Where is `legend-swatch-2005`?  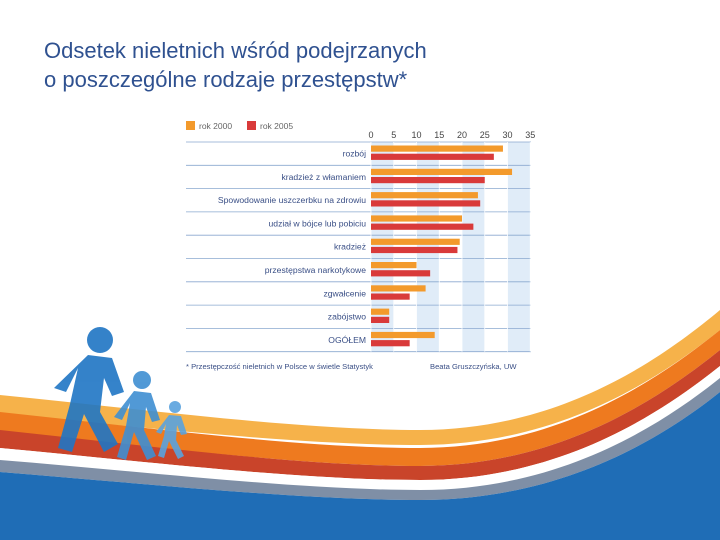 legend-swatch-2005 is located at coordinates (251, 125).